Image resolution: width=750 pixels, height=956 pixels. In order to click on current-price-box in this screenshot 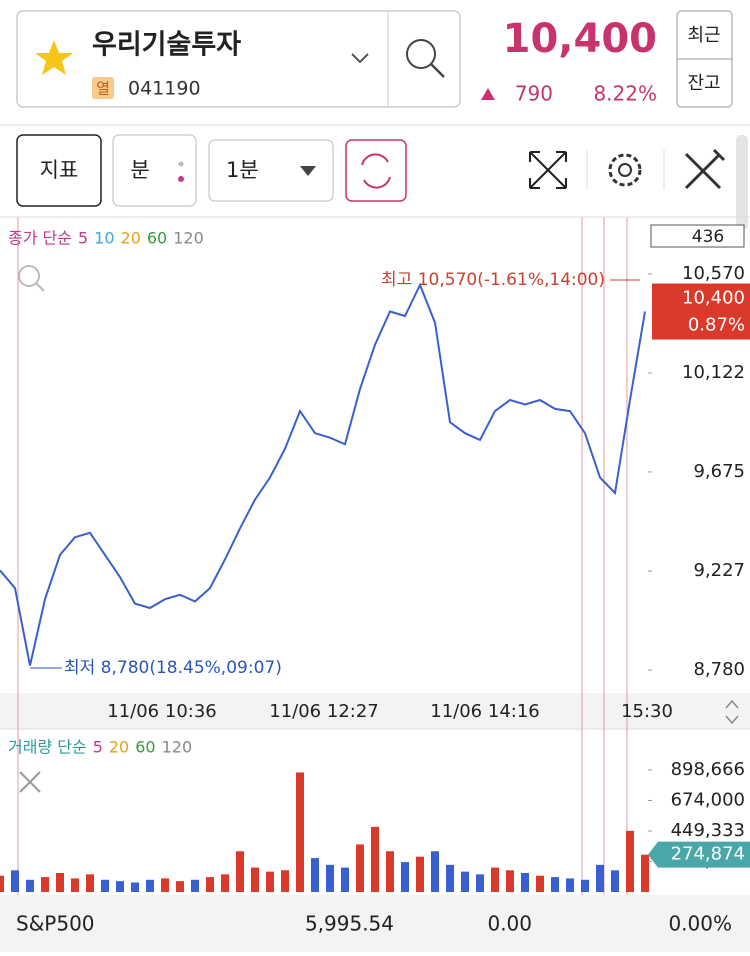, I will do `click(701, 311)`.